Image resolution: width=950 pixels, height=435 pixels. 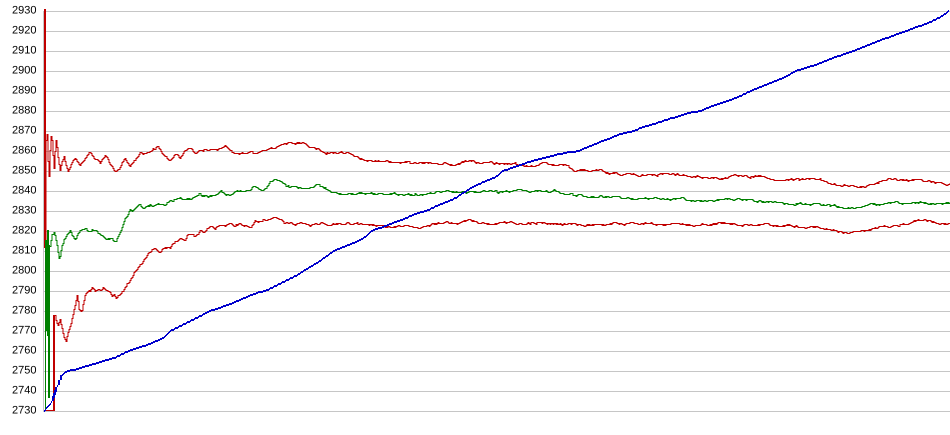 I want to click on svg-text: 2840, so click(x=24, y=191).